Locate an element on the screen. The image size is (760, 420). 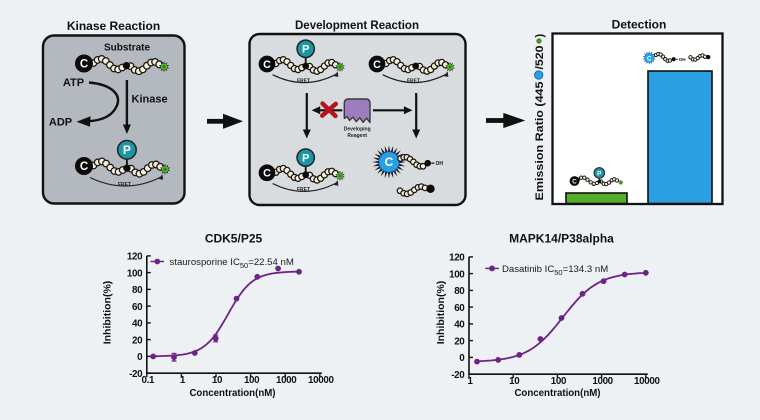
svg-text: Detection is located at coordinates (639, 25).